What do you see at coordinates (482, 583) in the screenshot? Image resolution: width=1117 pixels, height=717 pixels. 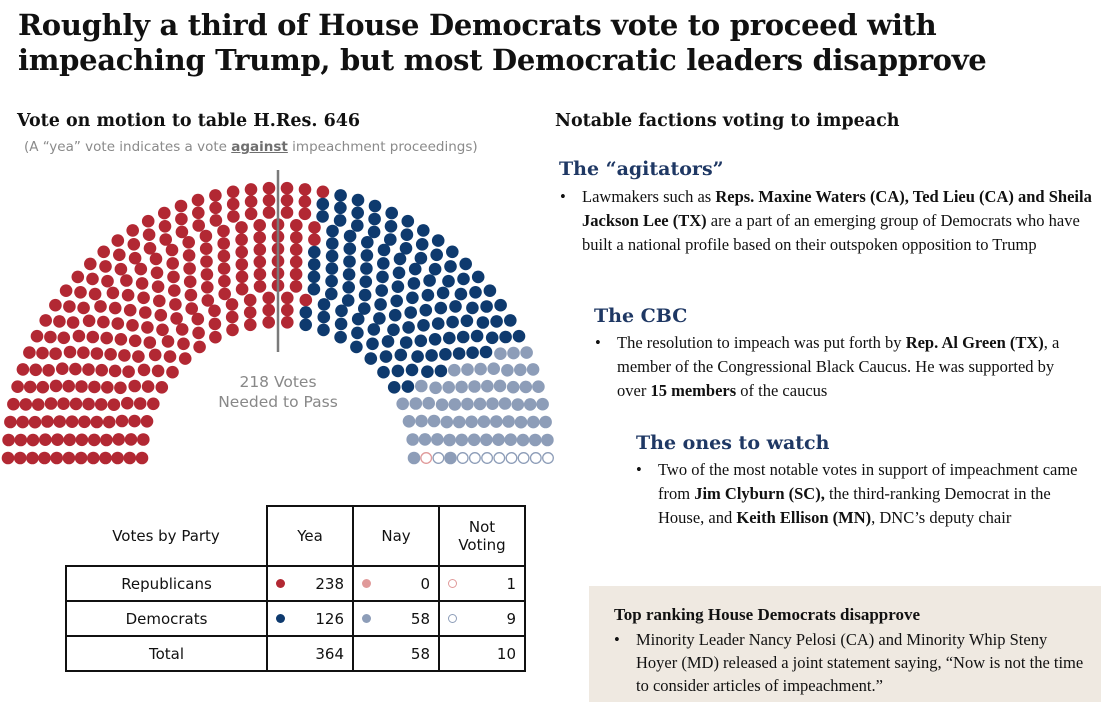 I see `cell-nv: 1` at bounding box center [482, 583].